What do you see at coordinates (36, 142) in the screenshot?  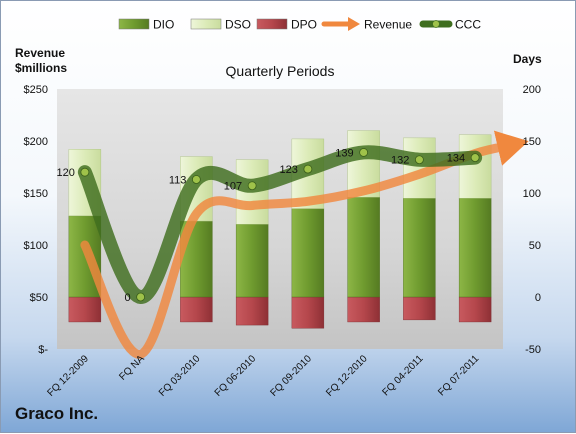 I see `left-tick-label: $200` at bounding box center [36, 142].